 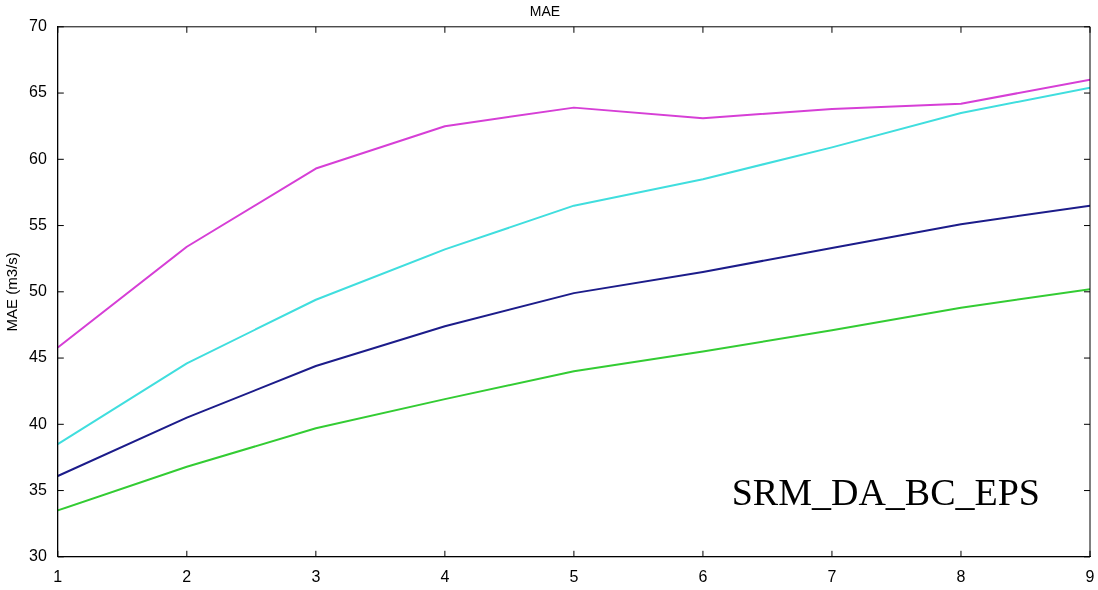 I want to click on x-tick-label: 6, so click(x=703, y=576).